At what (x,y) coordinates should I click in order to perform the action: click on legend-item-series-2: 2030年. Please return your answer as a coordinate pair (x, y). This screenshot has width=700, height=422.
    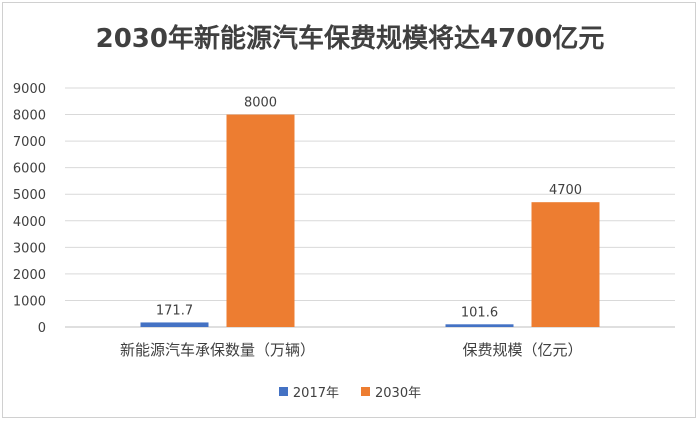
    Looking at the image, I should click on (391, 391).